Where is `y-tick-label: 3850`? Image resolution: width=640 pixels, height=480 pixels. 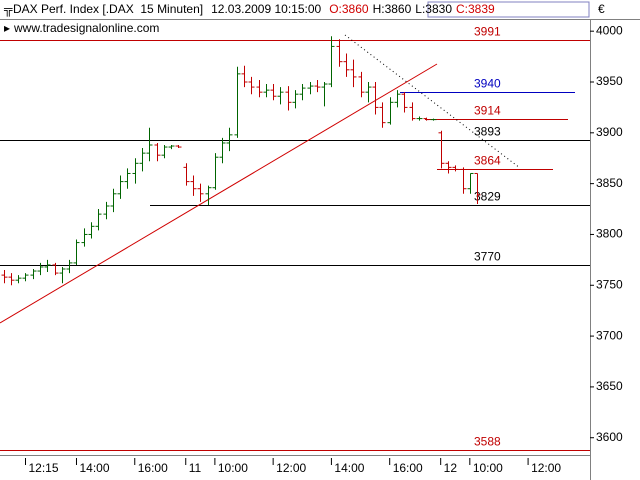
y-tick-label: 3850 is located at coordinates (609, 183).